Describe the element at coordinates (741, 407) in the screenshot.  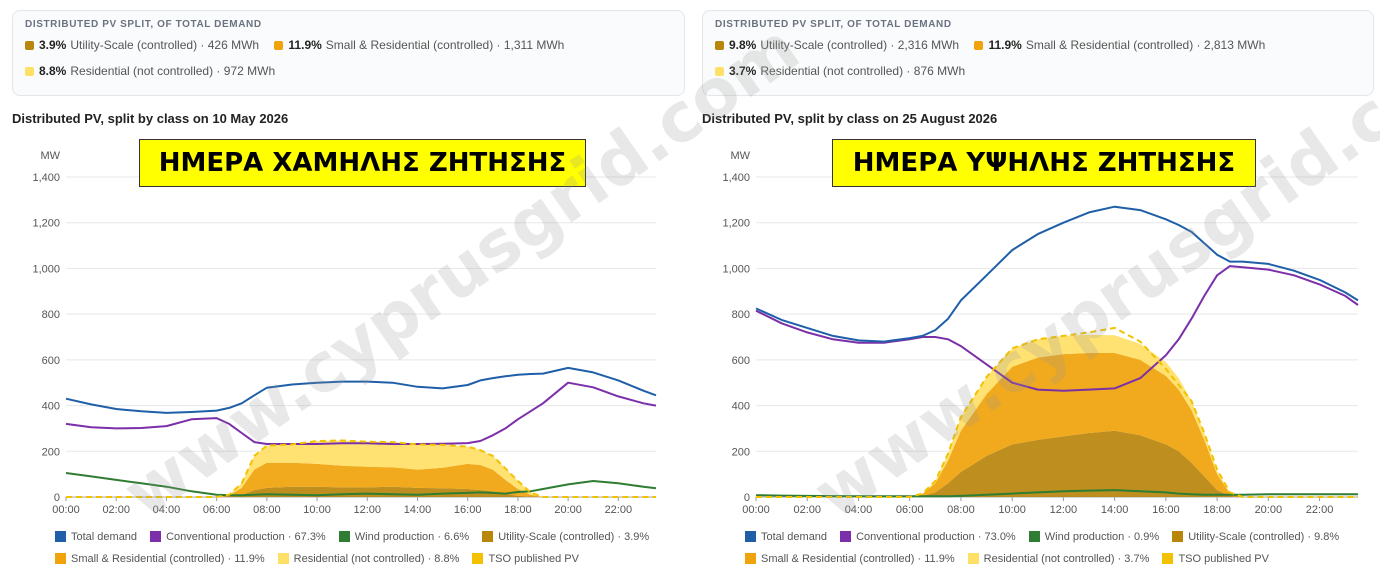
I see `y-tick-label: 400` at that location.